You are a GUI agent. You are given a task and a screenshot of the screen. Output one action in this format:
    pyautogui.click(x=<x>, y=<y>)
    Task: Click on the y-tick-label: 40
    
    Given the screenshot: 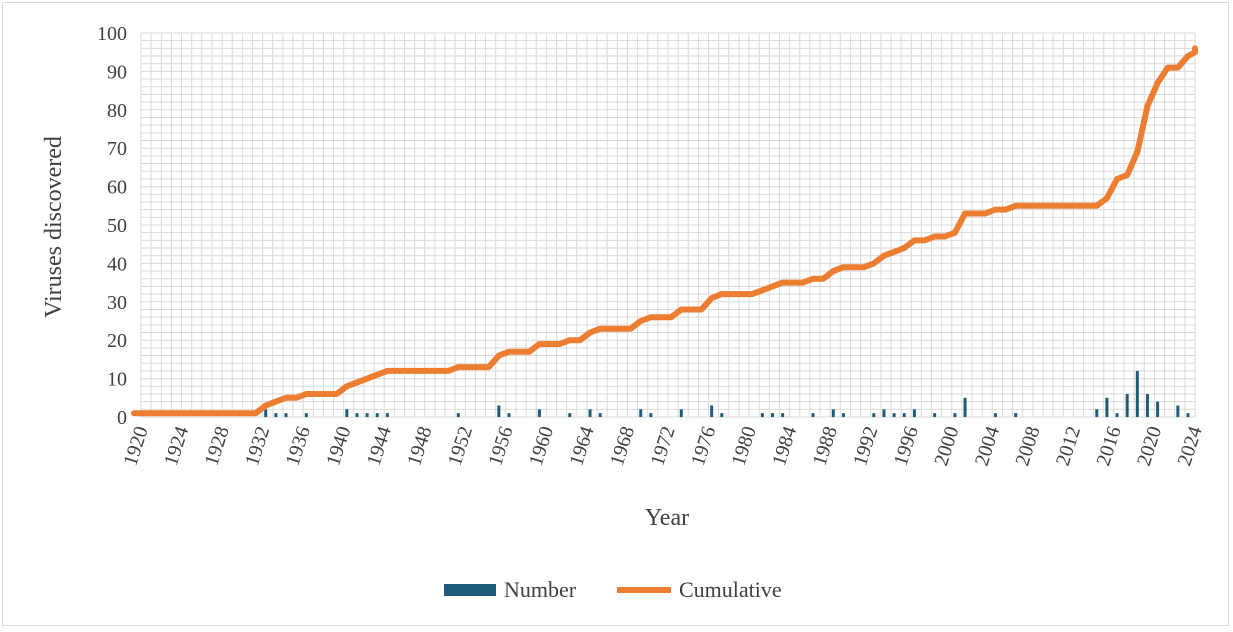 What is the action you would take?
    pyautogui.click(x=117, y=264)
    